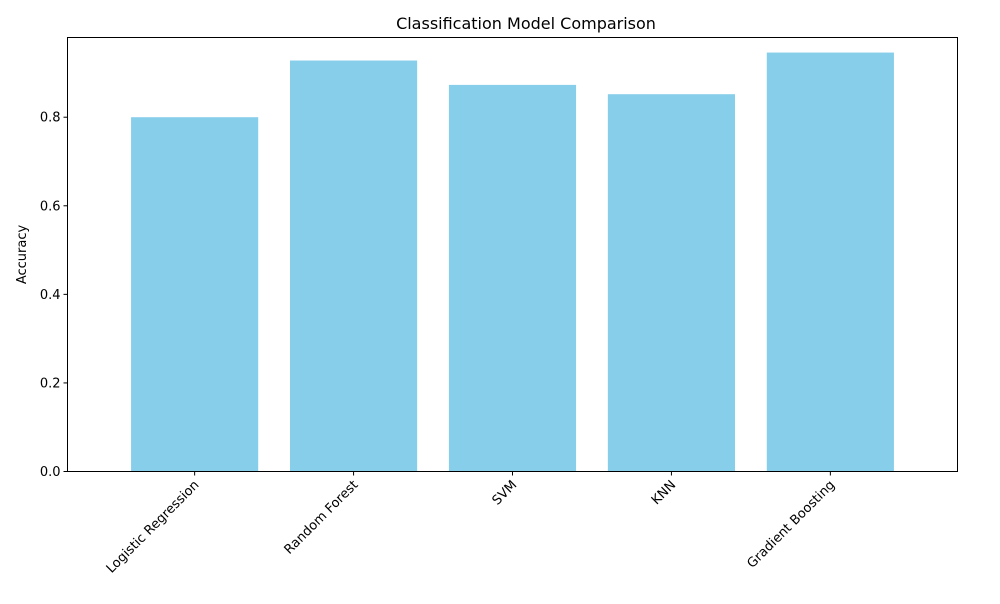 The width and height of the screenshot is (1000, 604). What do you see at coordinates (354, 266) in the screenshot?
I see `bar-random-forest` at bounding box center [354, 266].